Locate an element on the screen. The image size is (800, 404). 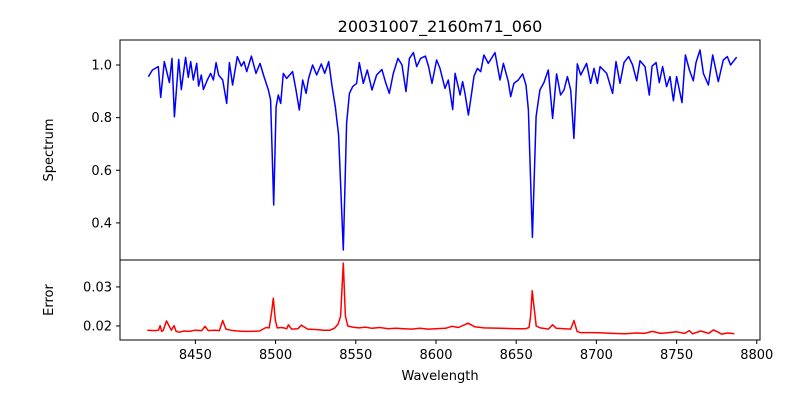
x-tick-label: 8650 is located at coordinates (516, 355).